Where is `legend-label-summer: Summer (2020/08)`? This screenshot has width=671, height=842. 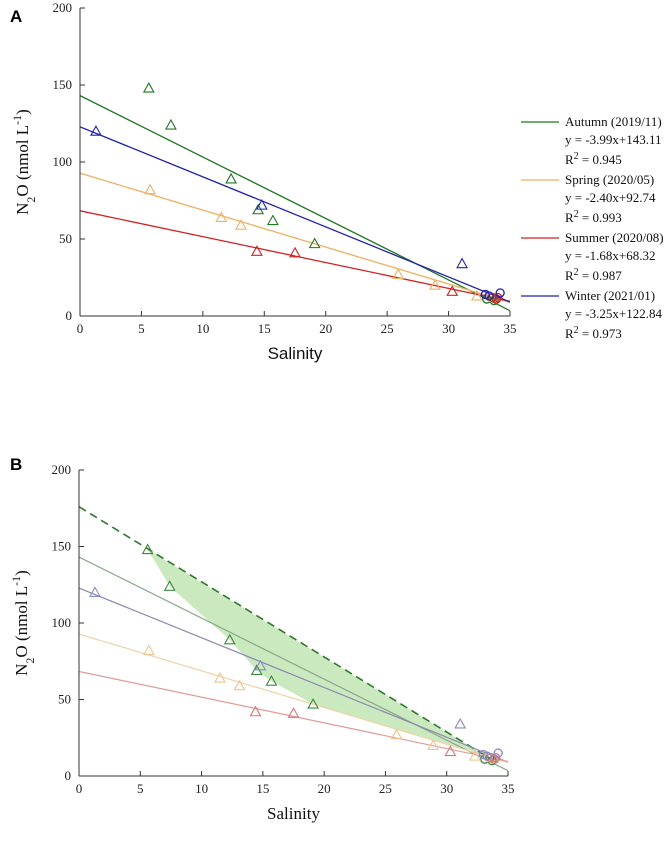
legend-label-summer: Summer (2020/08) is located at coordinates (614, 237).